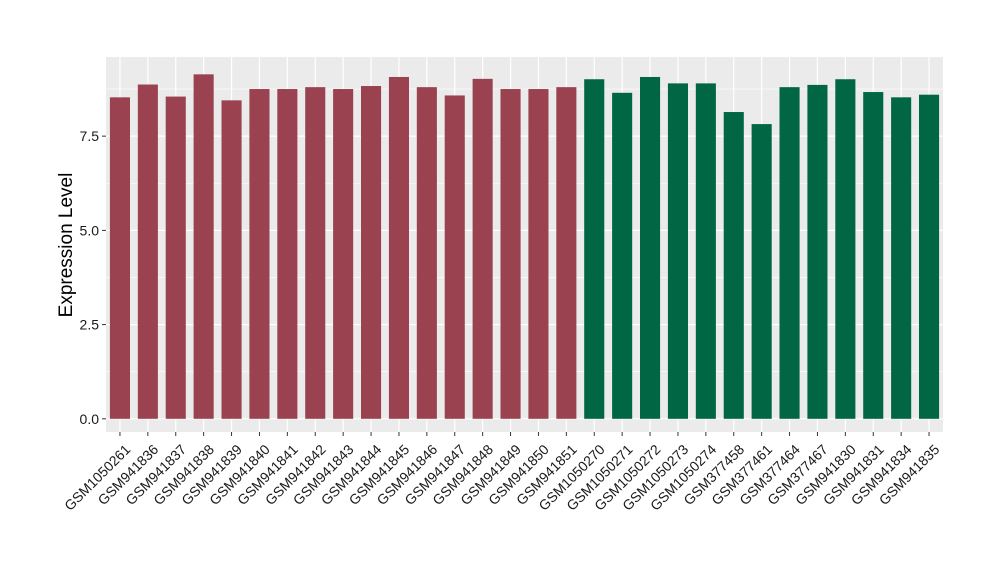 This screenshot has height=585, width=1000. Describe the element at coordinates (90, 325) in the screenshot. I see `y-tick-label: 2.5` at that location.